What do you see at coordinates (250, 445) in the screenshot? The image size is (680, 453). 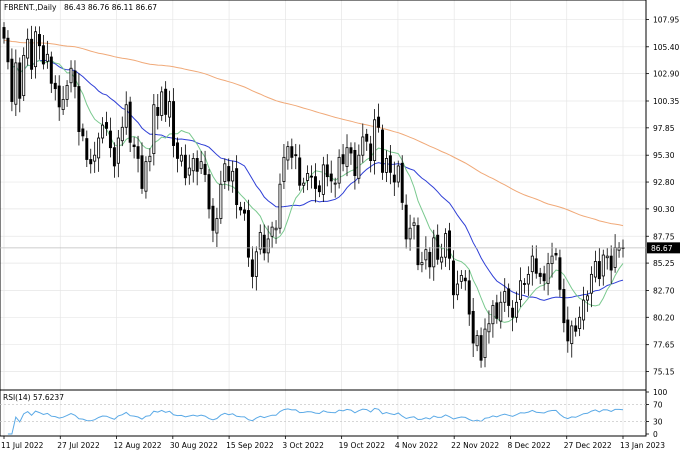 I see `time-tick-label: 15 Sep 2022` at bounding box center [250, 445].